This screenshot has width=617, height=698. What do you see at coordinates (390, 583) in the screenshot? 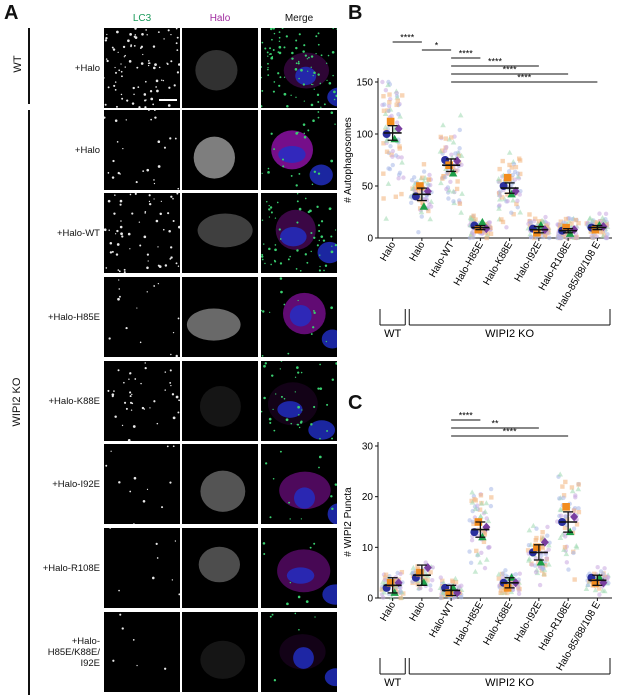
I see `replicate-mean` at bounding box center [390, 583].